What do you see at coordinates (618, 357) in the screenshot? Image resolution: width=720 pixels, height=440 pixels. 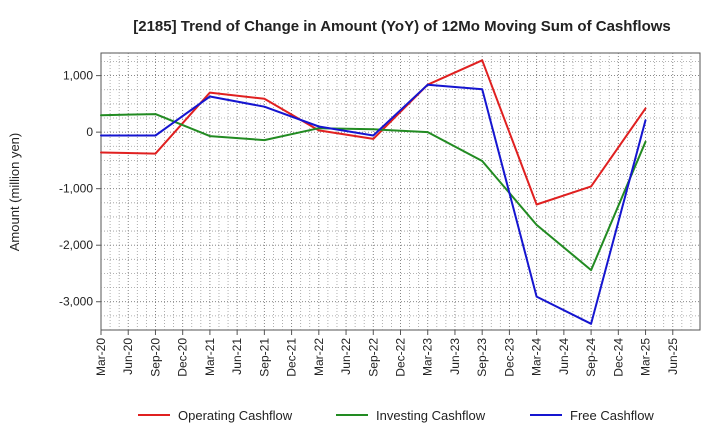 I see `x-tick-label: Dec-24` at bounding box center [618, 357].